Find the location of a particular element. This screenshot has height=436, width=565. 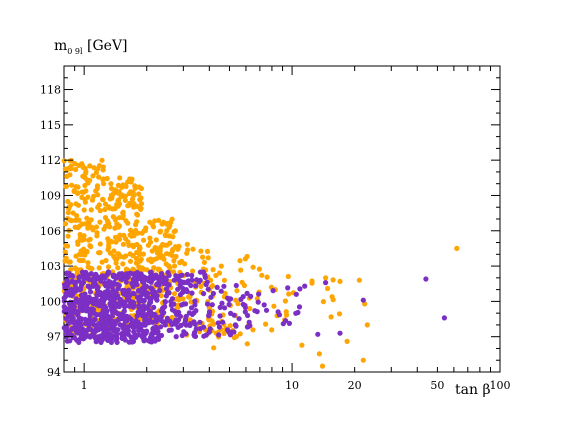

y-tick-label: 103 is located at coordinates (50, 266).